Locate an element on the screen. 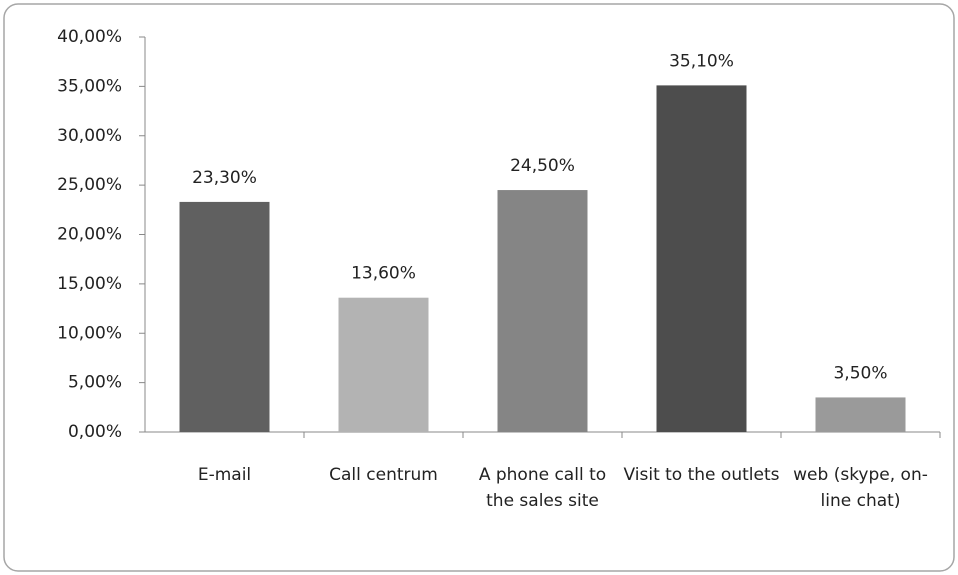 Image resolution: width=958 pixels, height=575 pixels. y-tick-label: 15,00% is located at coordinates (89, 284).